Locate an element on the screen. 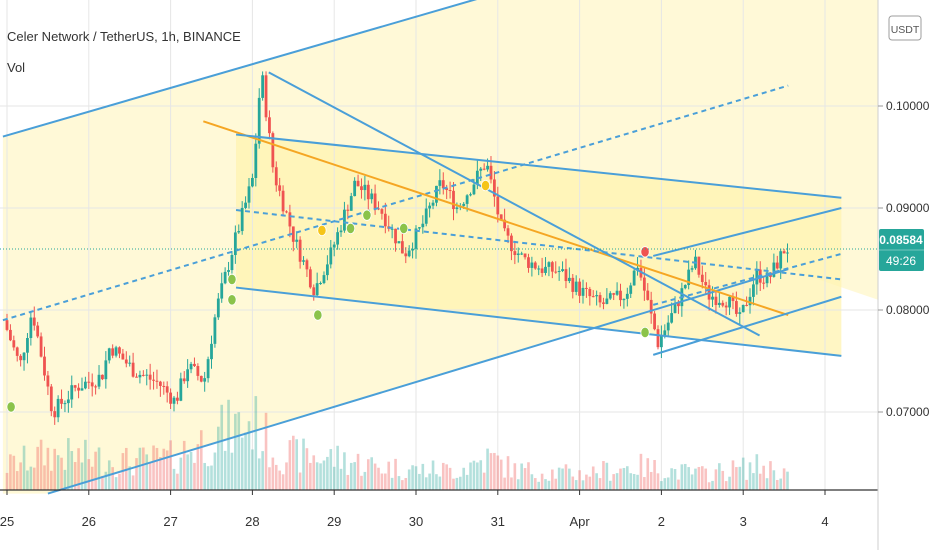 Image resolution: width=932 pixels, height=555 pixels. currency-button: USDT is located at coordinates (905, 28).